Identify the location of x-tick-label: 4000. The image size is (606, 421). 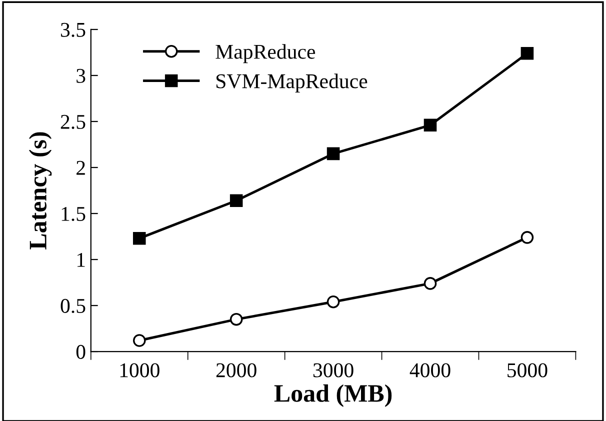
(430, 370).